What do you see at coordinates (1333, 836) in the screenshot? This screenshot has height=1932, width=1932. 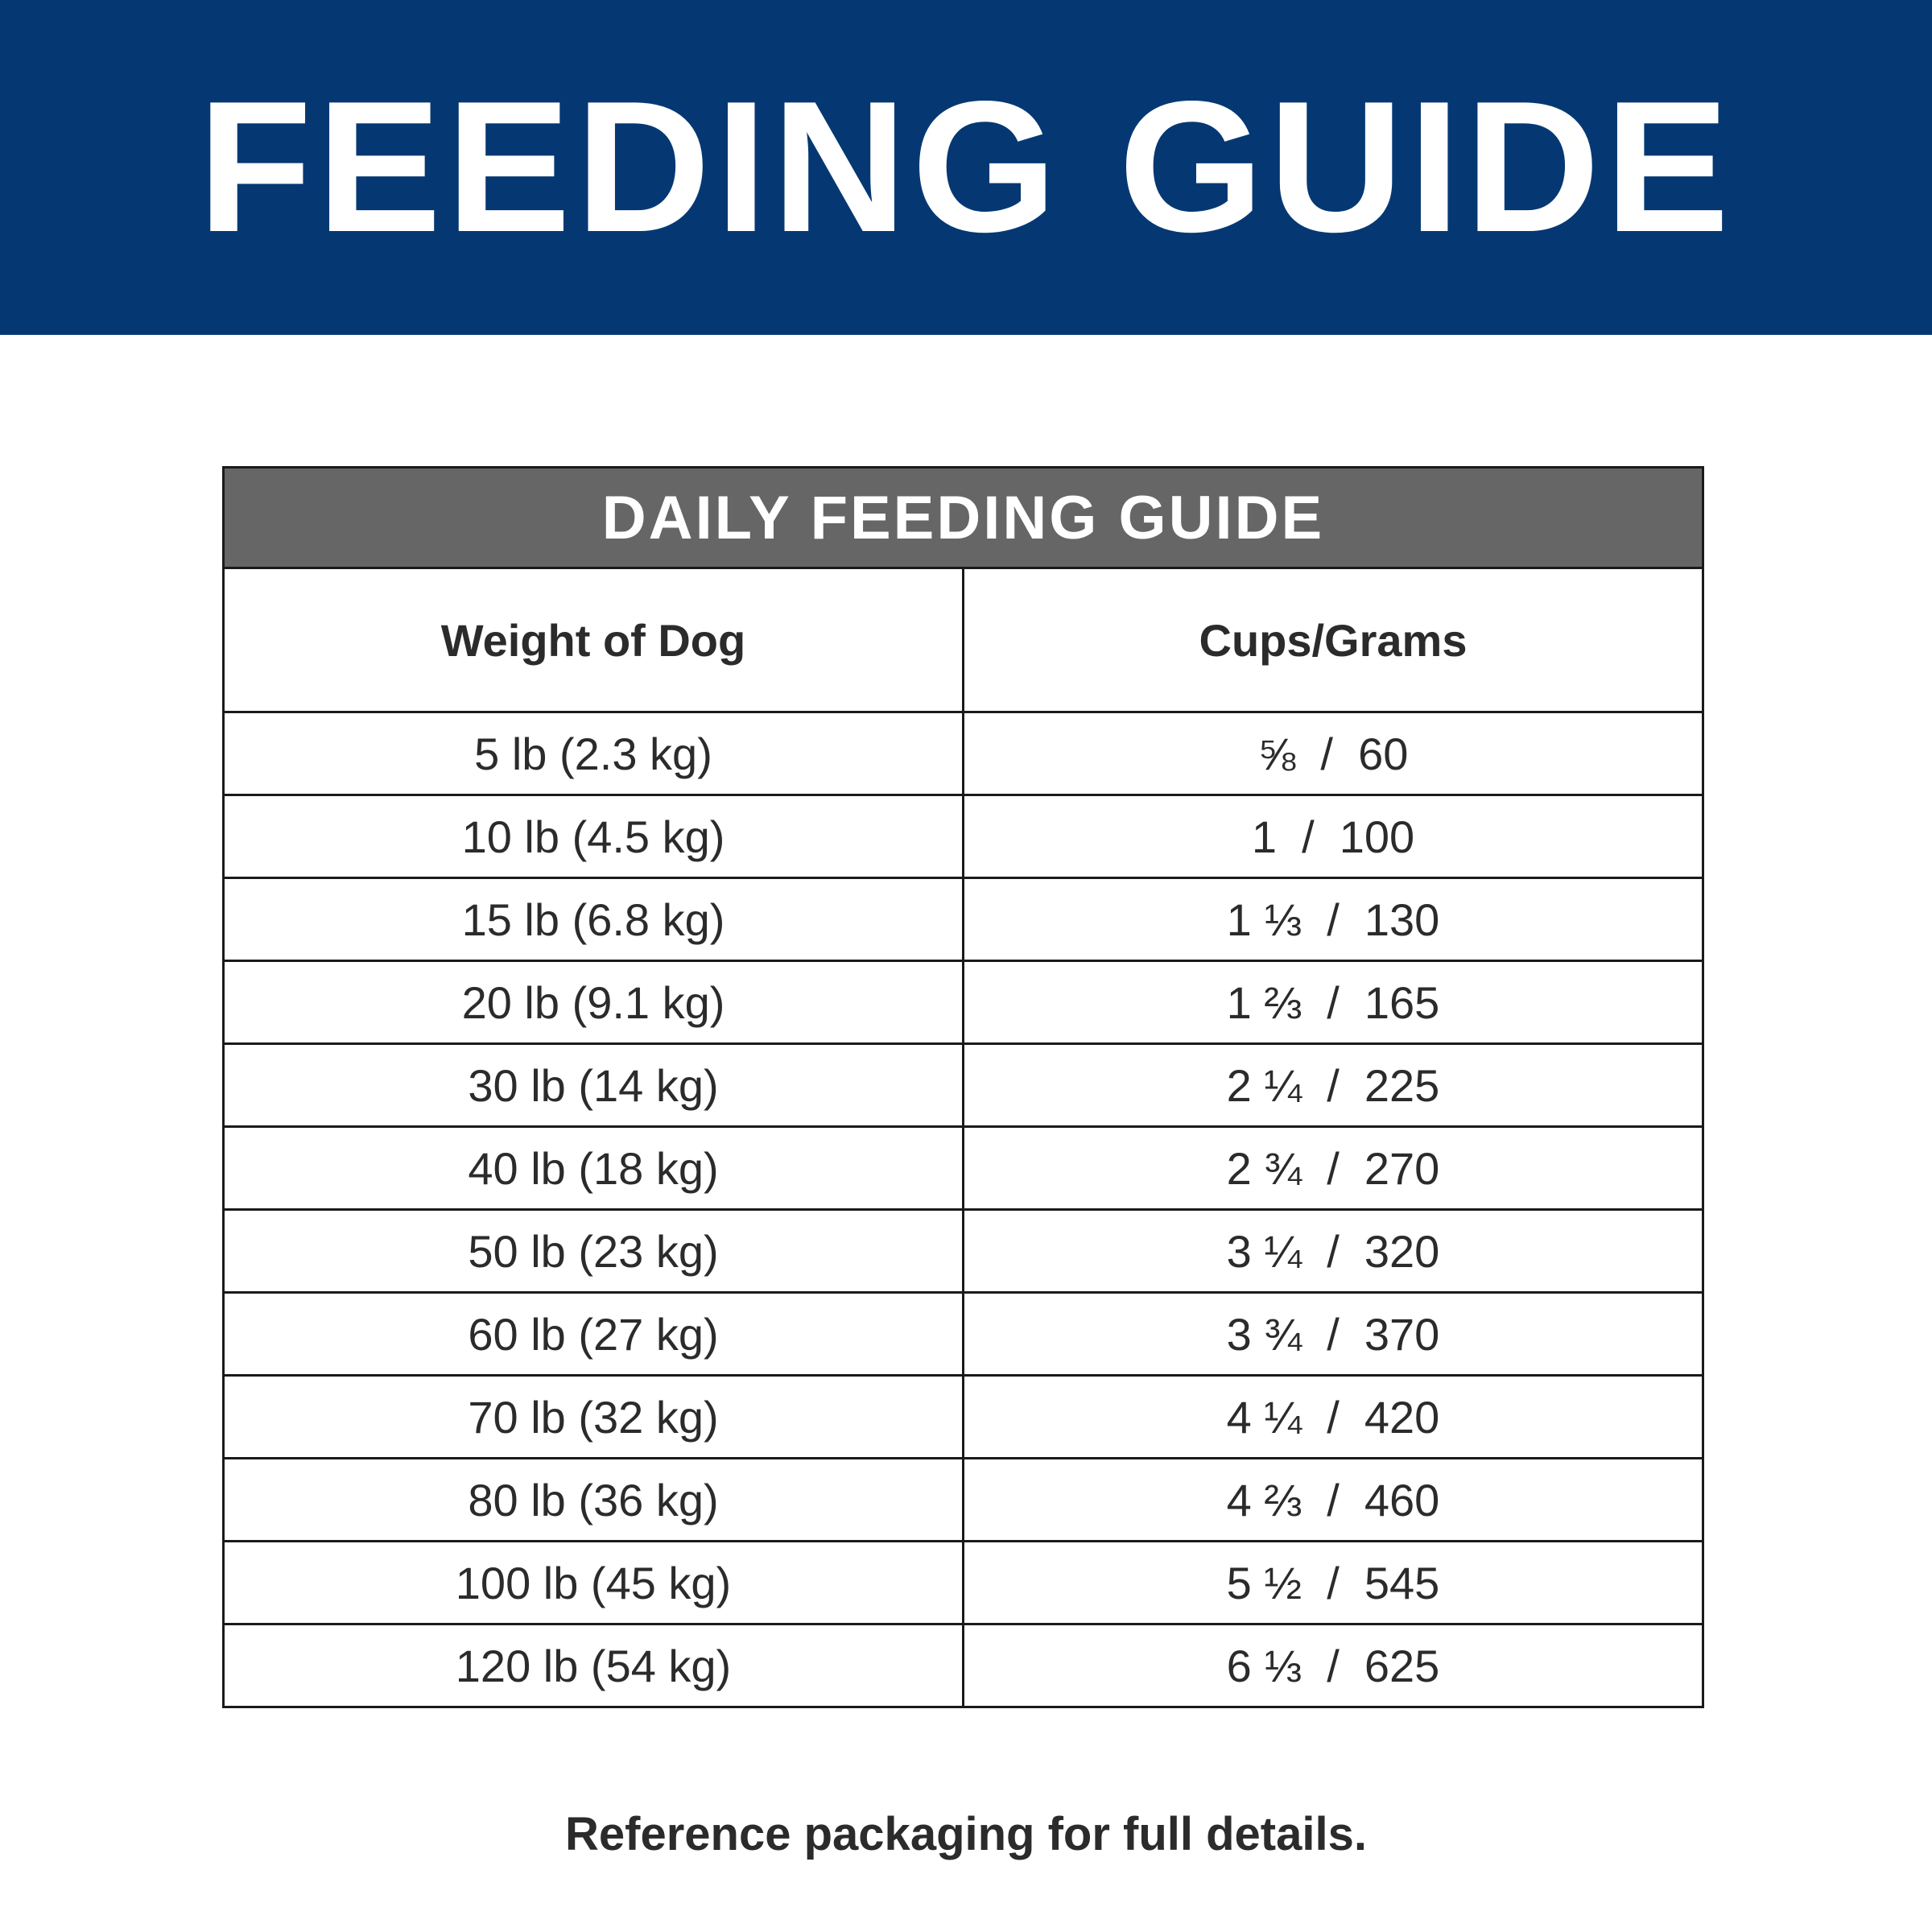 I see `amount-cell: 1 / 100` at bounding box center [1333, 836].